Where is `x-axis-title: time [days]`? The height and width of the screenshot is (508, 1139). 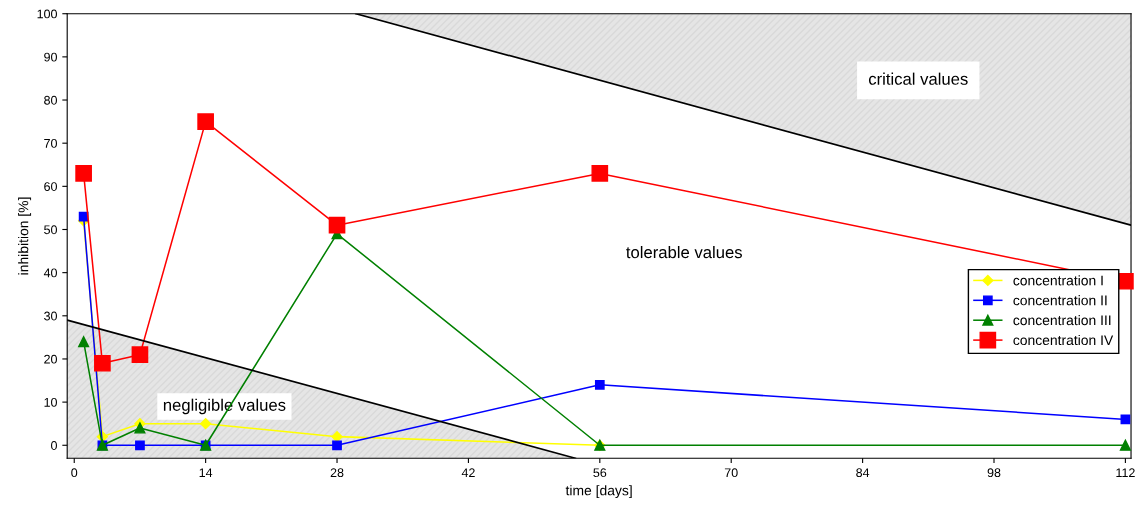
x-axis-title: time [days] is located at coordinates (598, 492).